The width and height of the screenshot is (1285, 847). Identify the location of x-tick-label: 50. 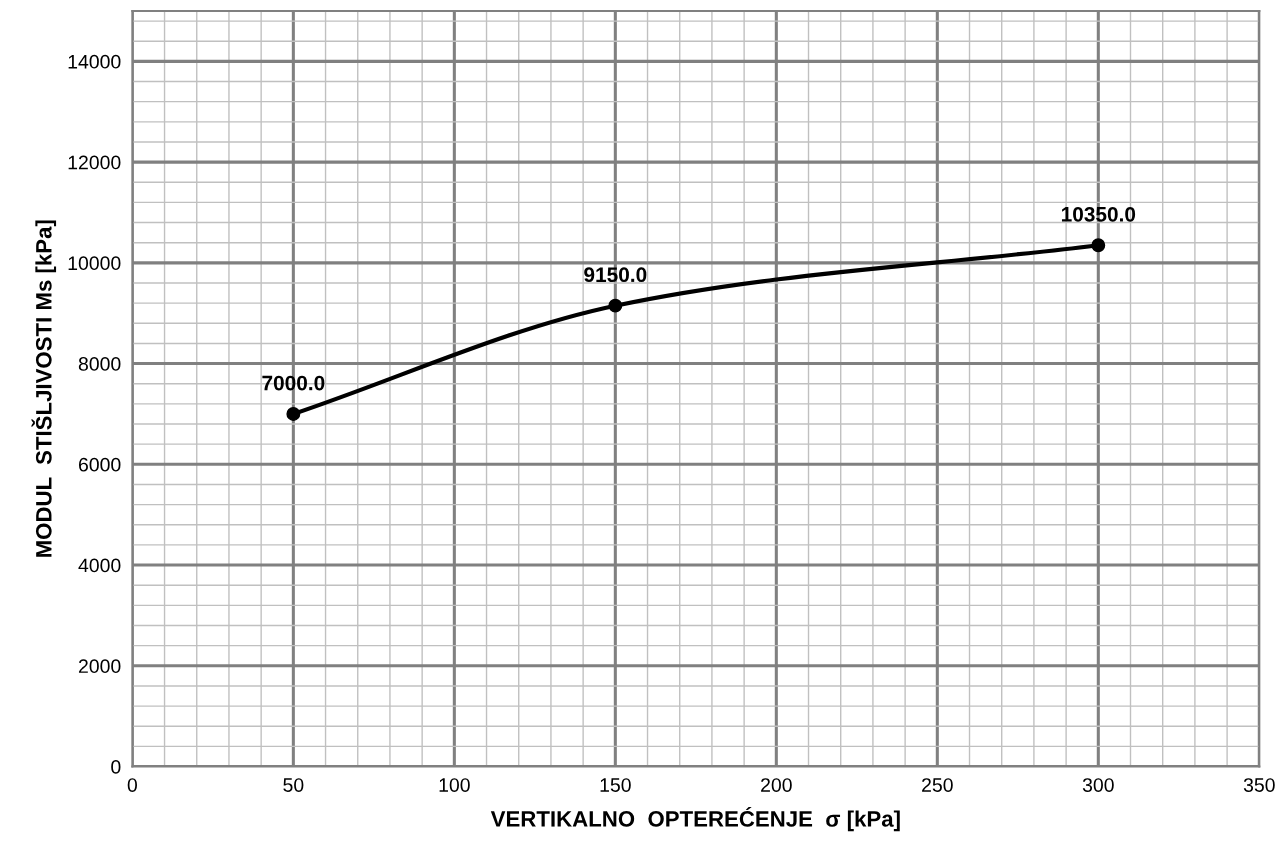
(293, 785).